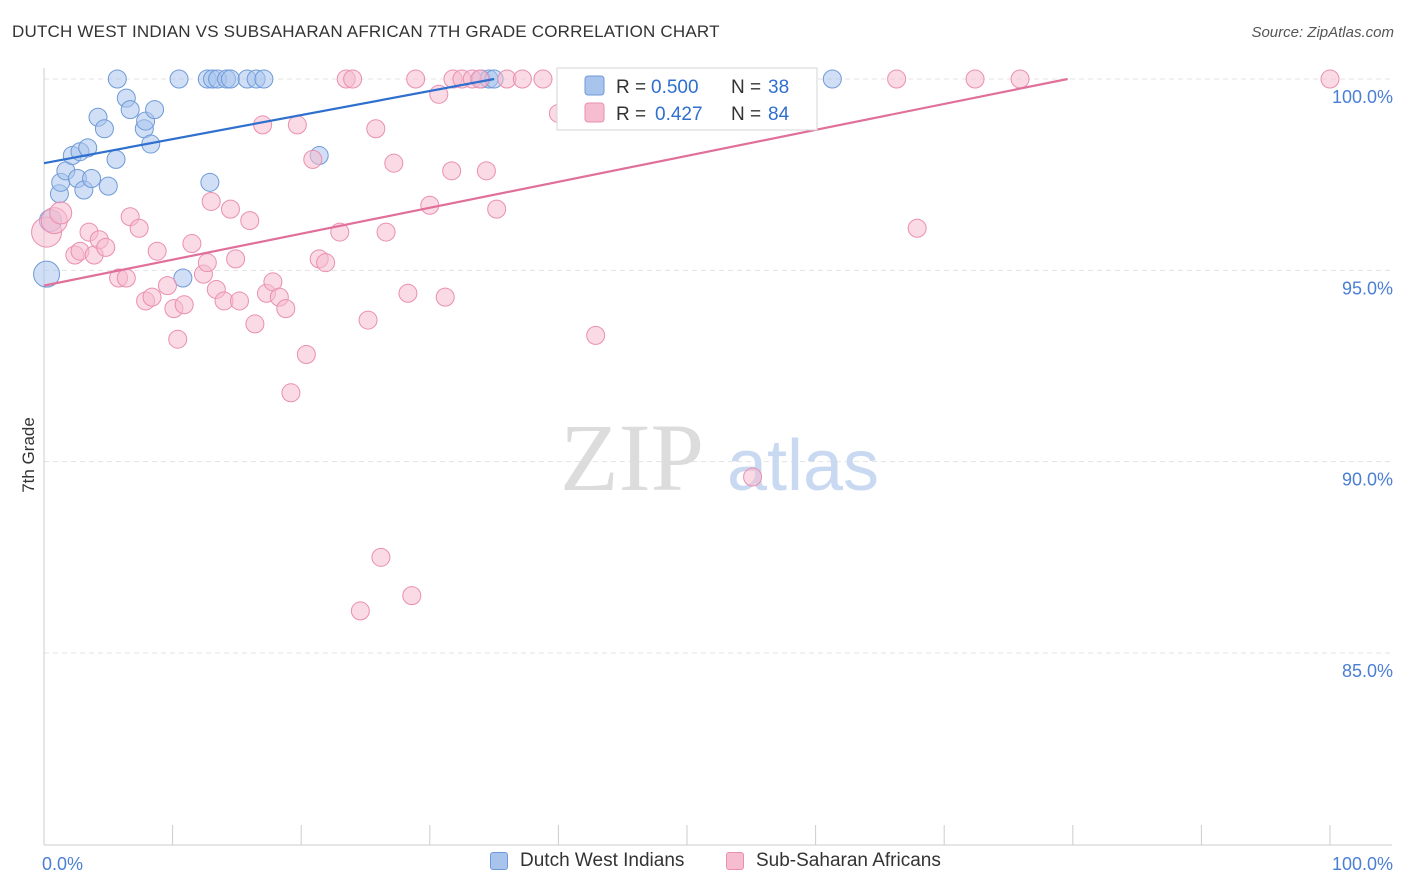 Image resolution: width=1406 pixels, height=892 pixels. I want to click on y-tick-label: 90.0%, so click(1367, 480).